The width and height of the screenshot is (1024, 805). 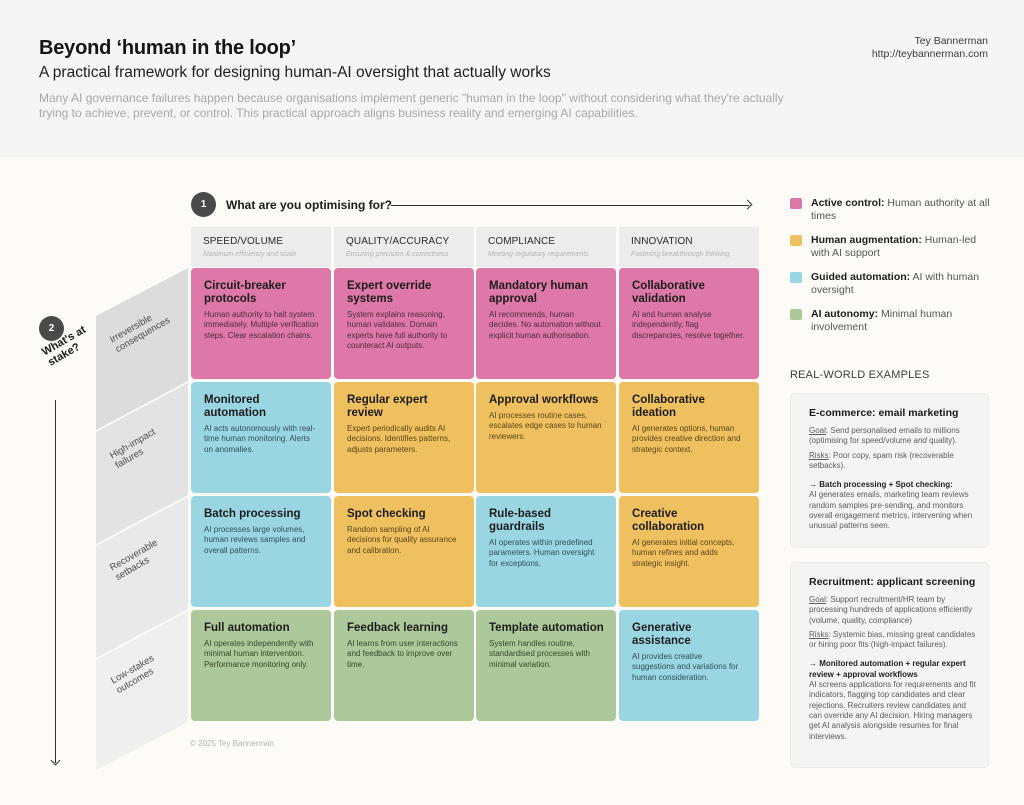 What do you see at coordinates (51, 328) in the screenshot?
I see `step-2-badge: 2` at bounding box center [51, 328].